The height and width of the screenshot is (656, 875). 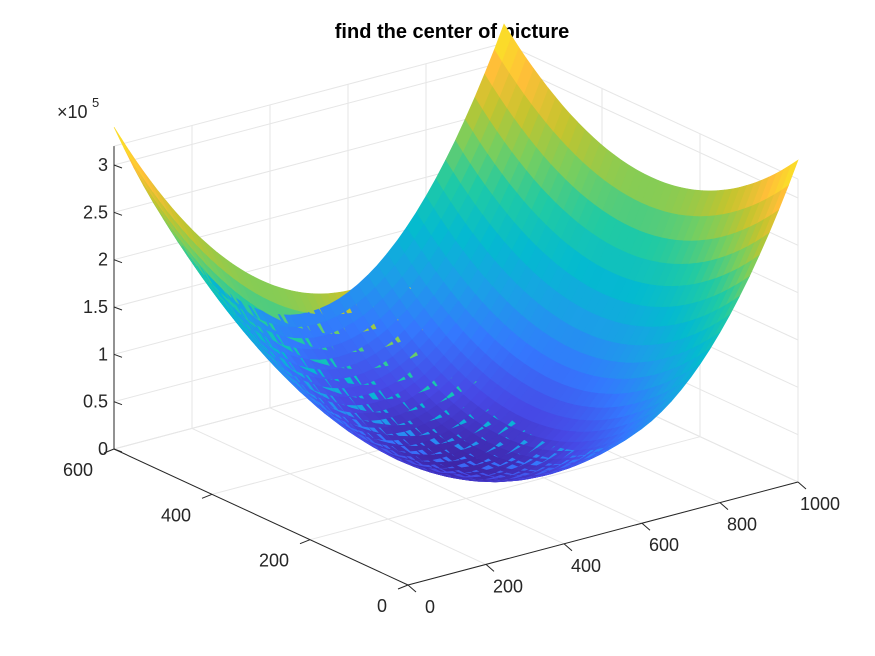 What do you see at coordinates (651, 130) in the screenshot?
I see `side-wall-gridline-z` at bounding box center [651, 130].